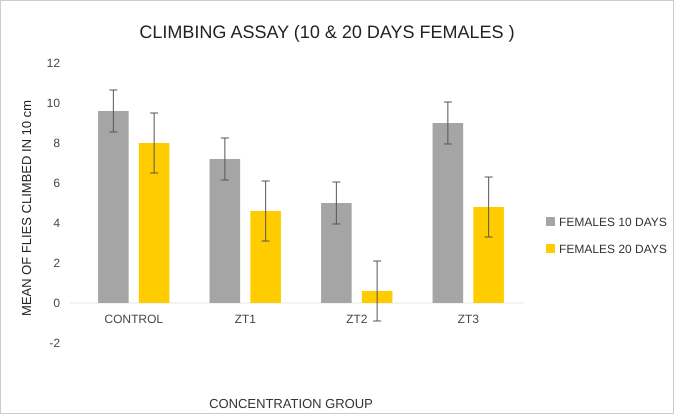 Image resolution: width=674 pixels, height=414 pixels. Describe the element at coordinates (56, 223) in the screenshot. I see `y-tick-label: 4` at that location.